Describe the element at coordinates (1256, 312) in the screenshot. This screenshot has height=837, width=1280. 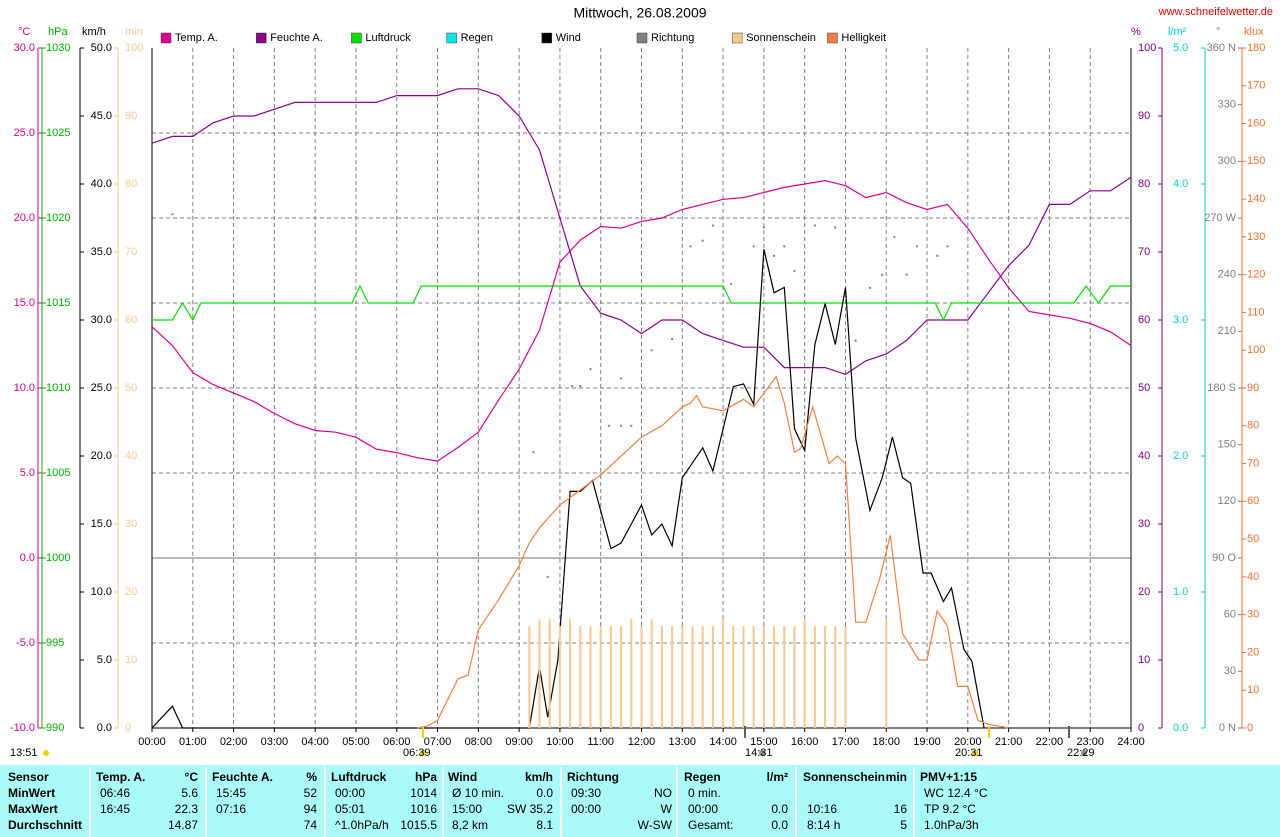
I see `y-tick-label: 110` at that location.